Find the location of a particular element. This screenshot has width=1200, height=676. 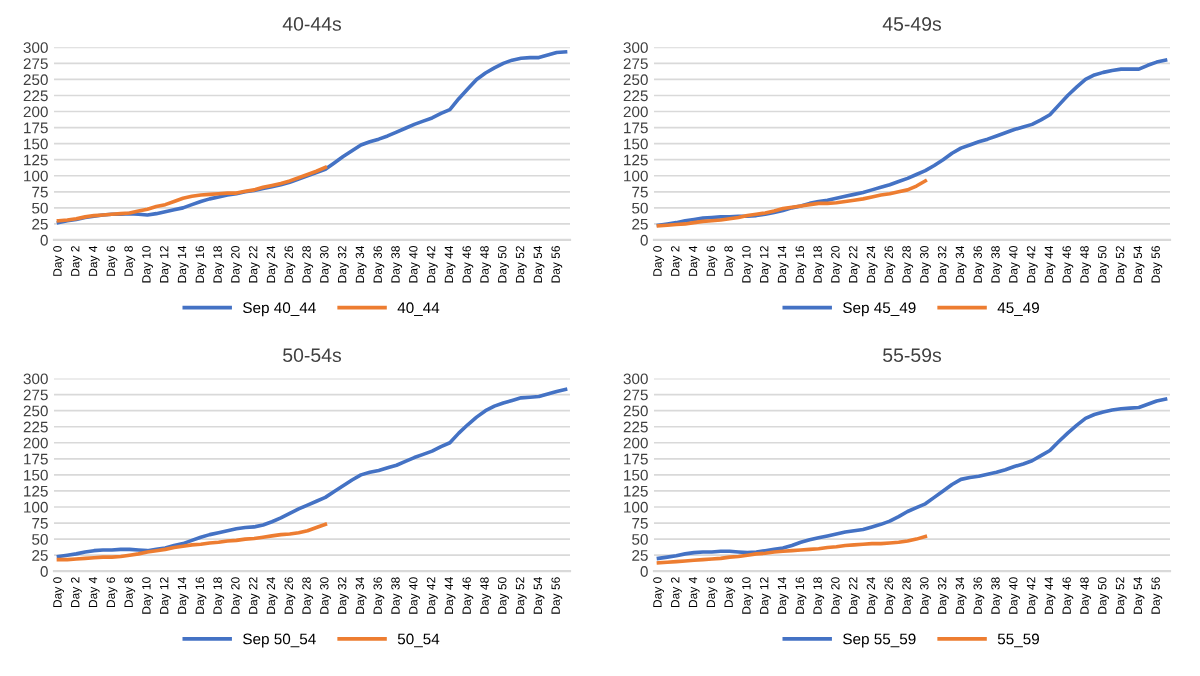

chart-title: 40-44s is located at coordinates (312, 24).